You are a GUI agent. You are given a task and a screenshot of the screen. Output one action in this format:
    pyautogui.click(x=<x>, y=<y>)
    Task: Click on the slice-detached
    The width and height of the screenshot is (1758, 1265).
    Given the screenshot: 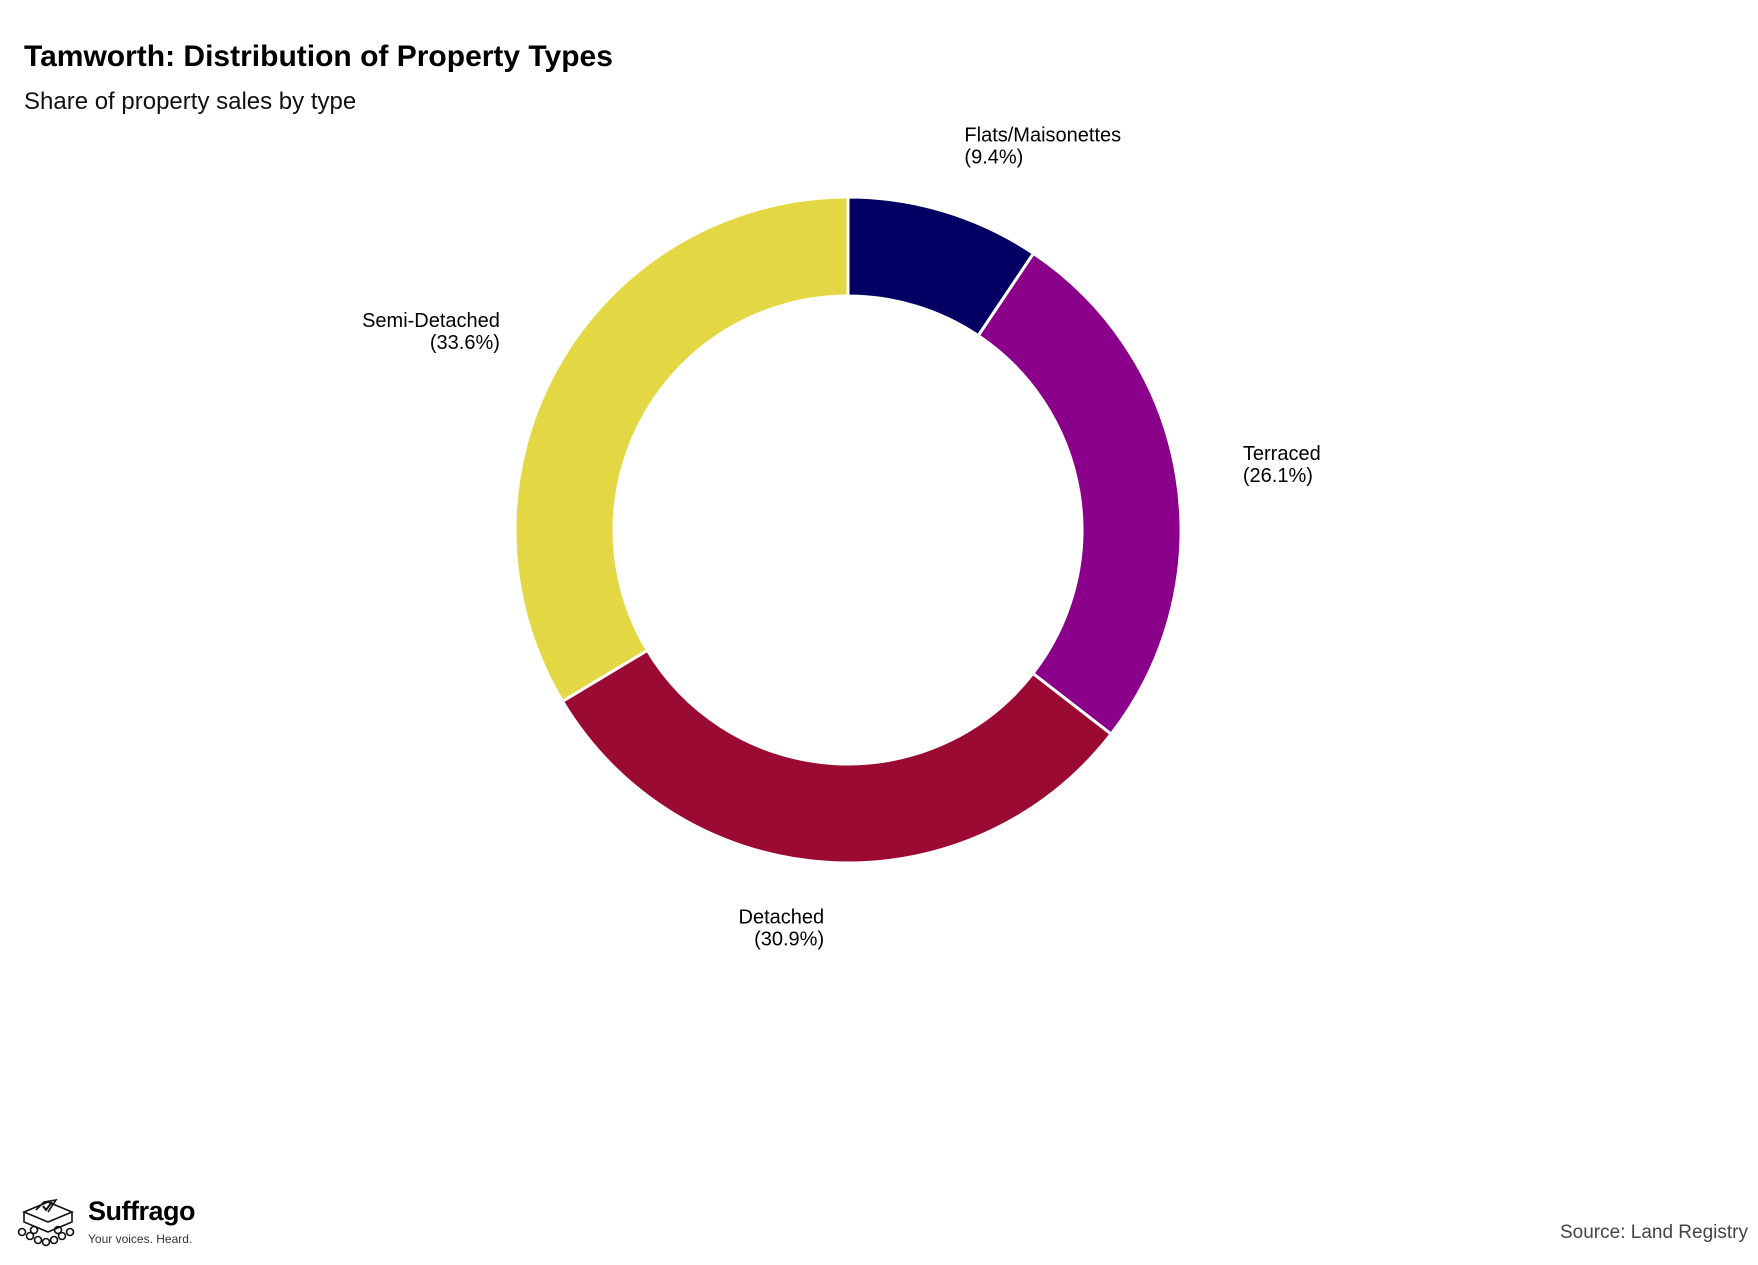 What is the action you would take?
    pyautogui.click(x=837, y=756)
    